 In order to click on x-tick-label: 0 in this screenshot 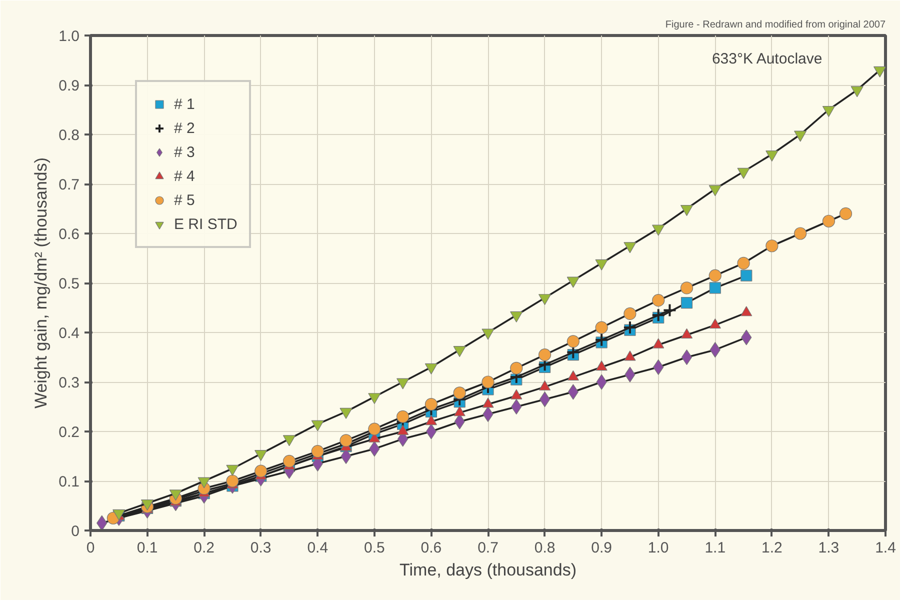, I will do `click(90, 548)`.